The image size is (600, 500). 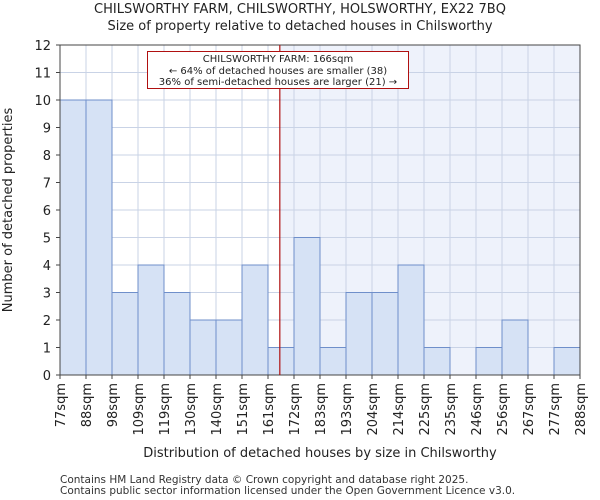 I want to click on x-tick-label: 225sqm, so click(x=425, y=409).